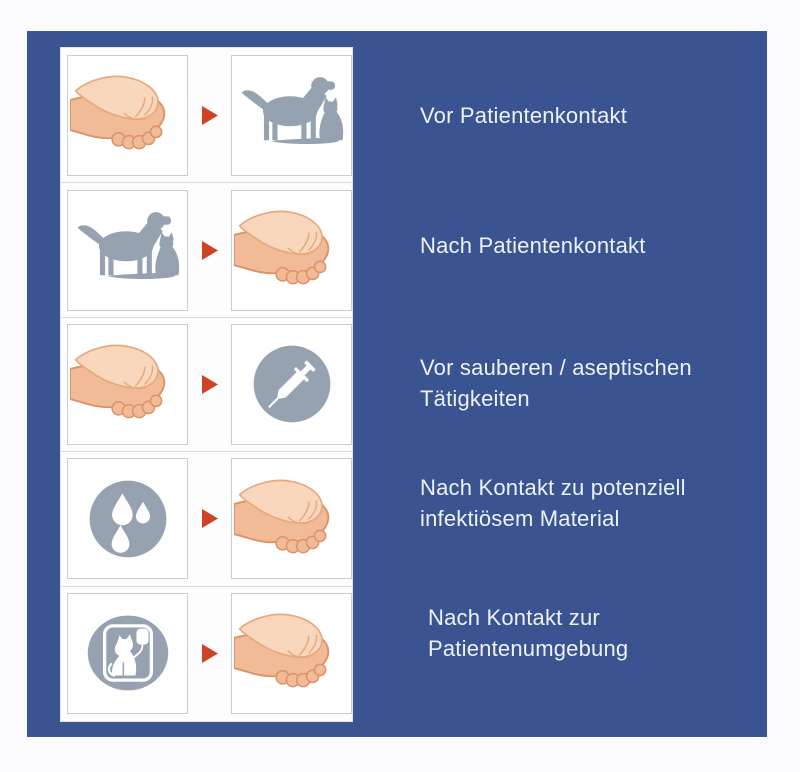 This screenshot has height=772, width=800. I want to click on cat-environment-icon, so click(128, 653).